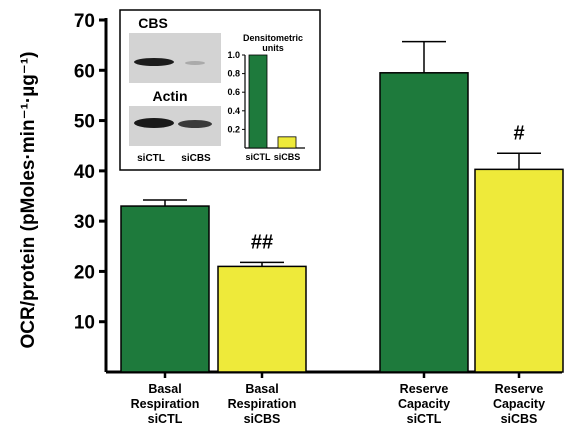 Image resolution: width=582 pixels, height=436 pixels. What do you see at coordinates (84, 272) in the screenshot?
I see `y-tick-label: 20` at bounding box center [84, 272].